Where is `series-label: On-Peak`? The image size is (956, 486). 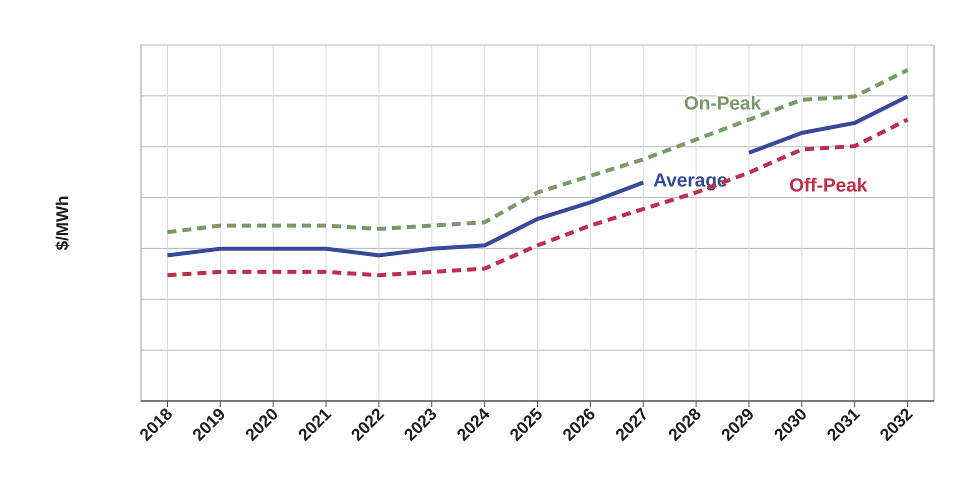 series-label: On-Peak is located at coordinates (723, 104).